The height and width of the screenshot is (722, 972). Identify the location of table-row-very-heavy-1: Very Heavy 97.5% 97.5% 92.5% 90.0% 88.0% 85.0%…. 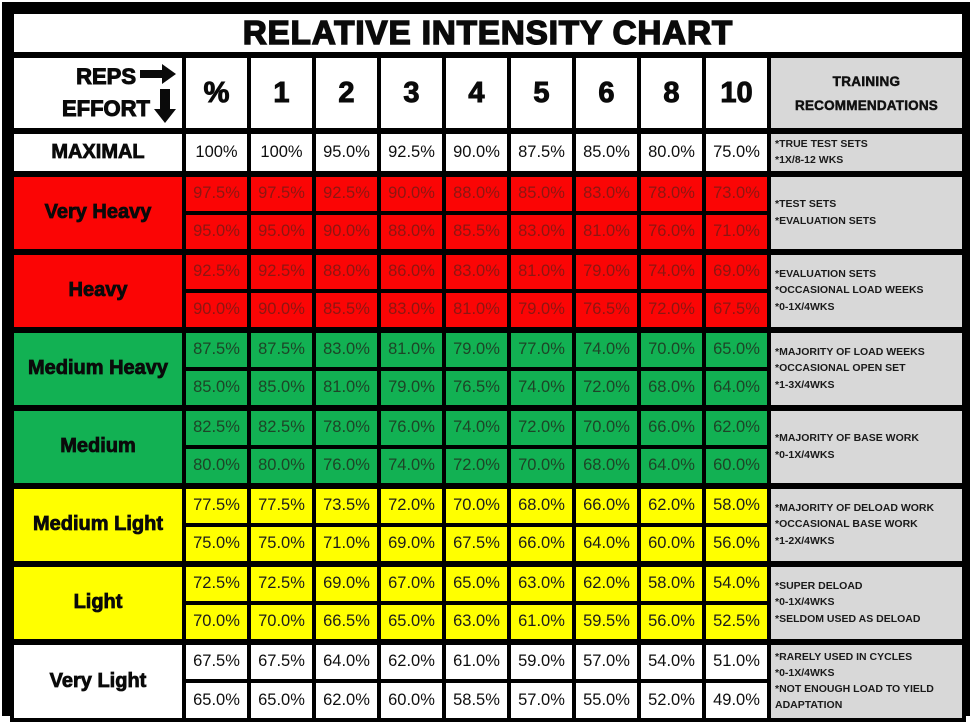
(488, 212).